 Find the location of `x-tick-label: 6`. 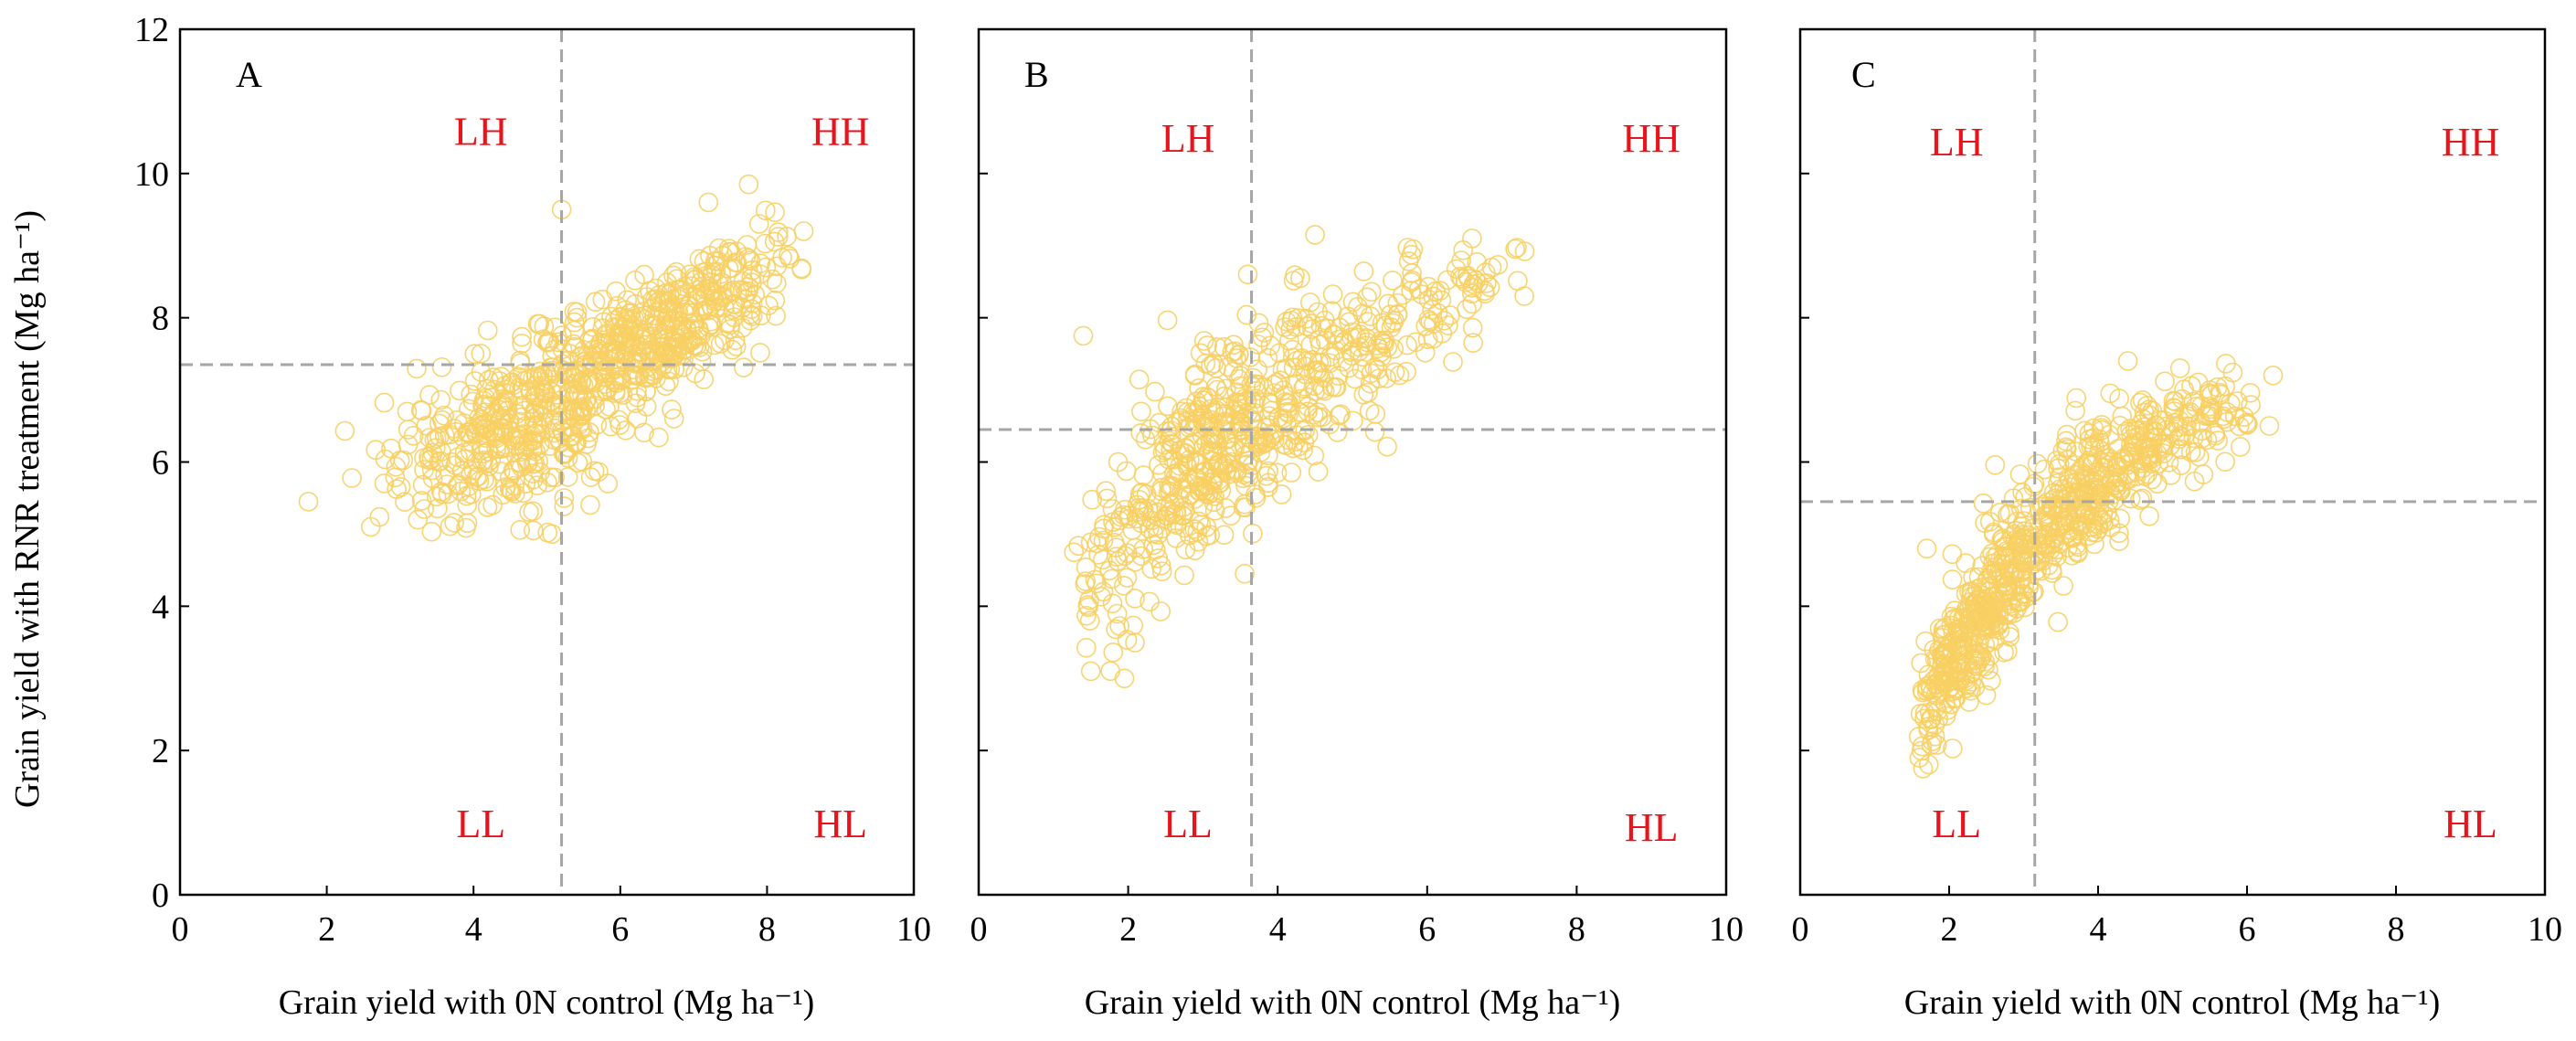

x-tick-label: 6 is located at coordinates (620, 929).